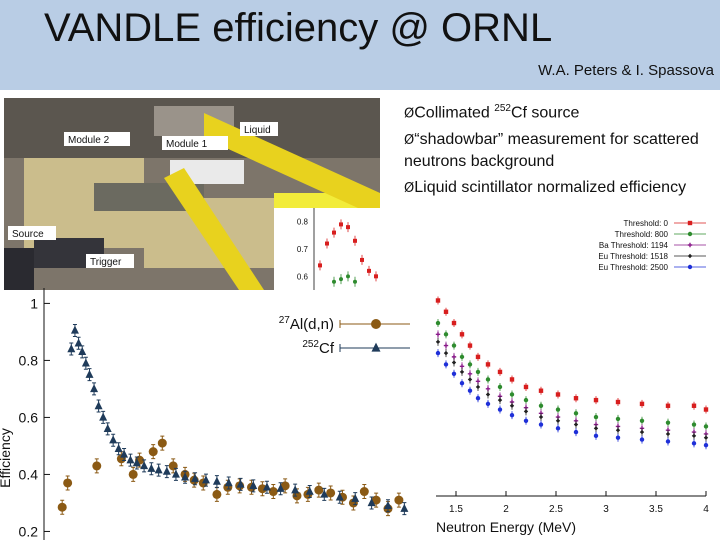 The width and height of the screenshot is (720, 540). What do you see at coordinates (312, 324) in the screenshot?
I see `legend-label-name: Al(d,n)` at bounding box center [312, 324].